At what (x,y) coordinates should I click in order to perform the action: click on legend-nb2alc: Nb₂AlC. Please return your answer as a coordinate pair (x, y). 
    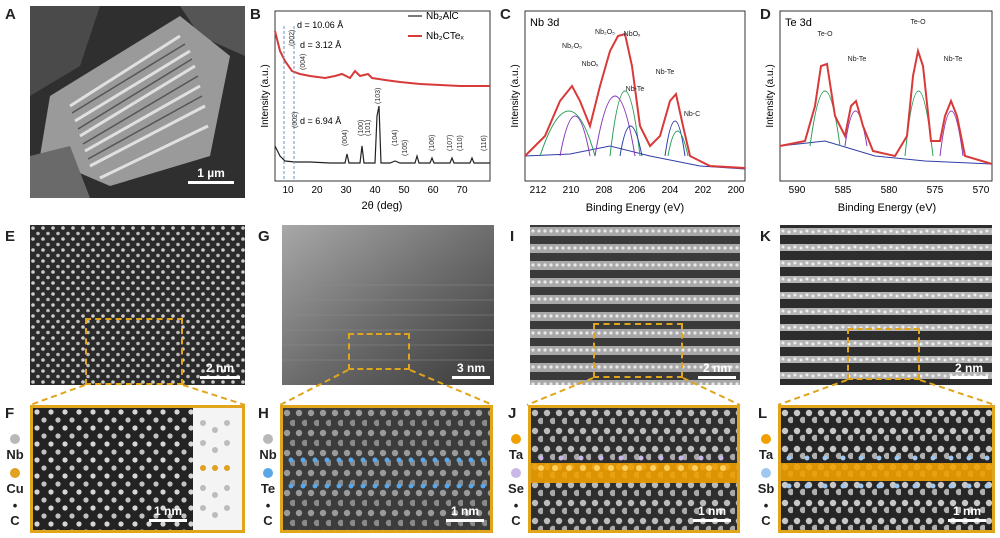
    Looking at the image, I should click on (442, 16).